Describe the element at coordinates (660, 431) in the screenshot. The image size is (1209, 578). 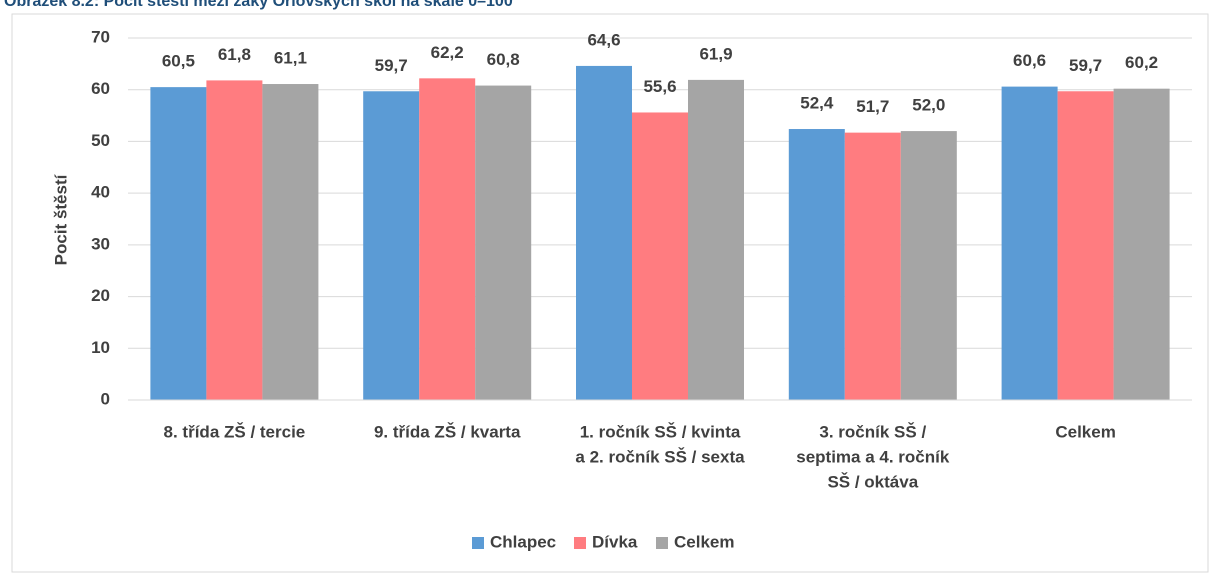
I see `x-tick-label: 1. ročník SŠ / kvinta` at that location.